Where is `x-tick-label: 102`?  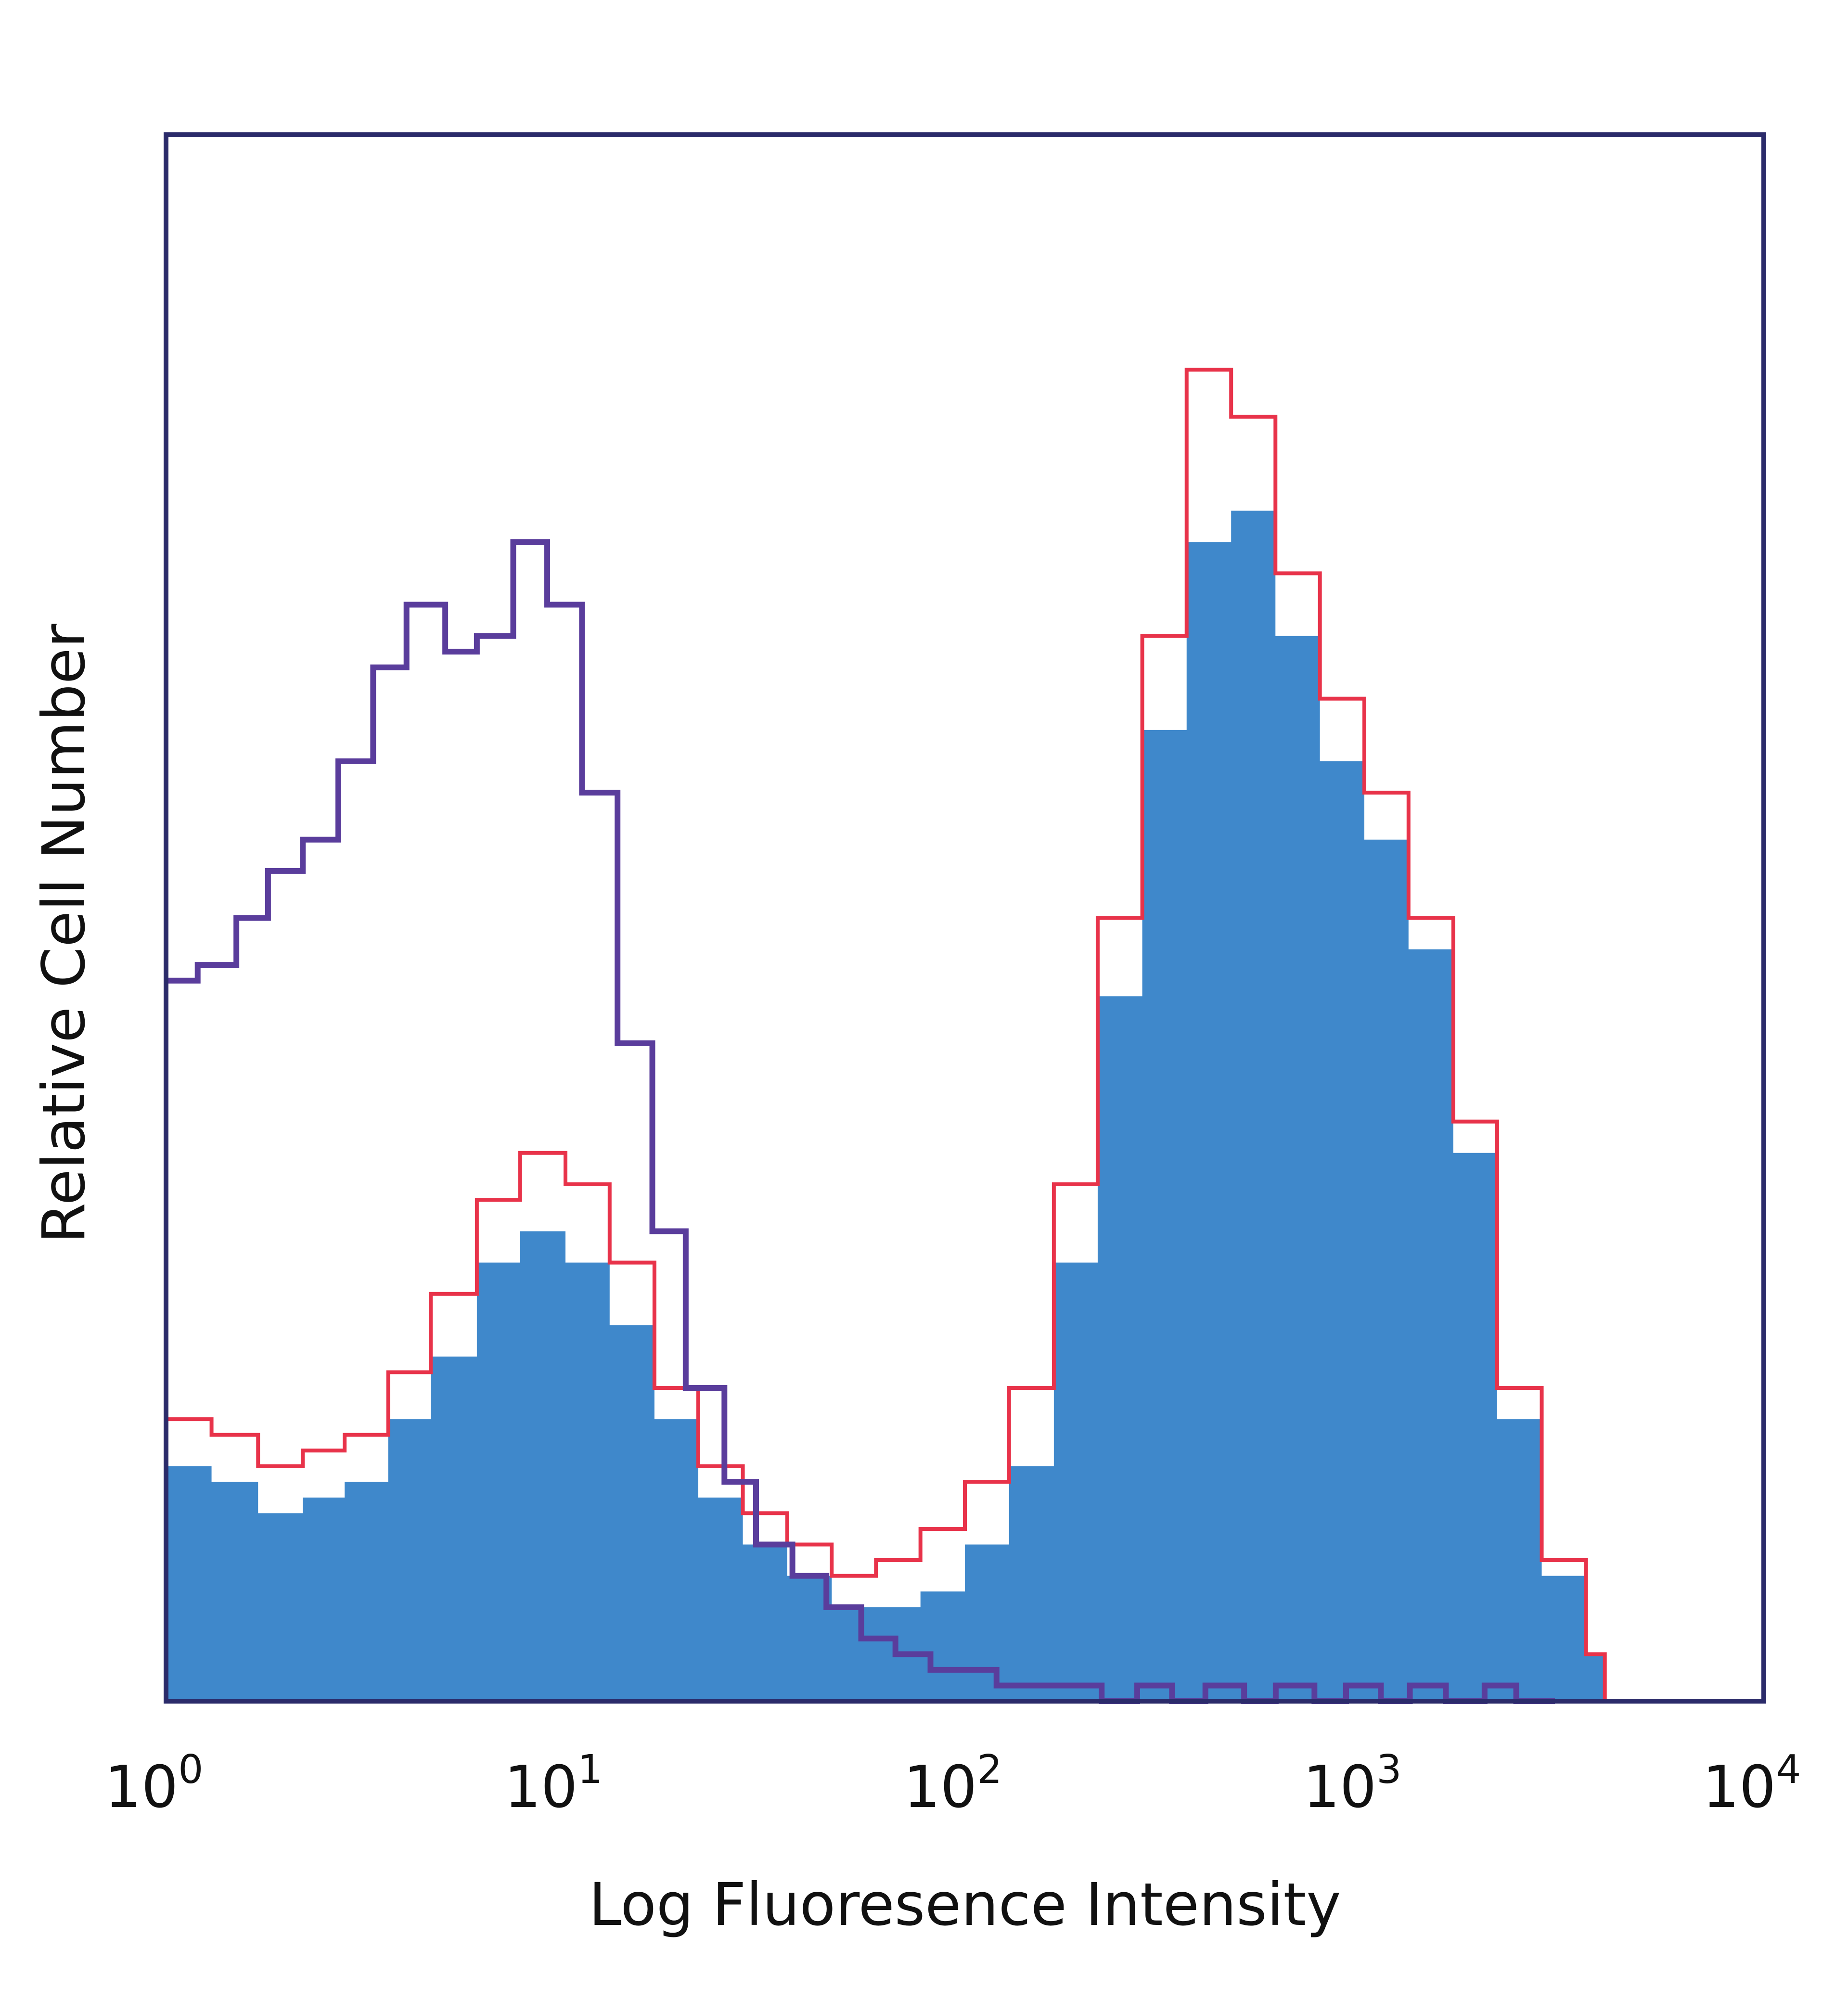 x-tick-label: 102 is located at coordinates (953, 1784).